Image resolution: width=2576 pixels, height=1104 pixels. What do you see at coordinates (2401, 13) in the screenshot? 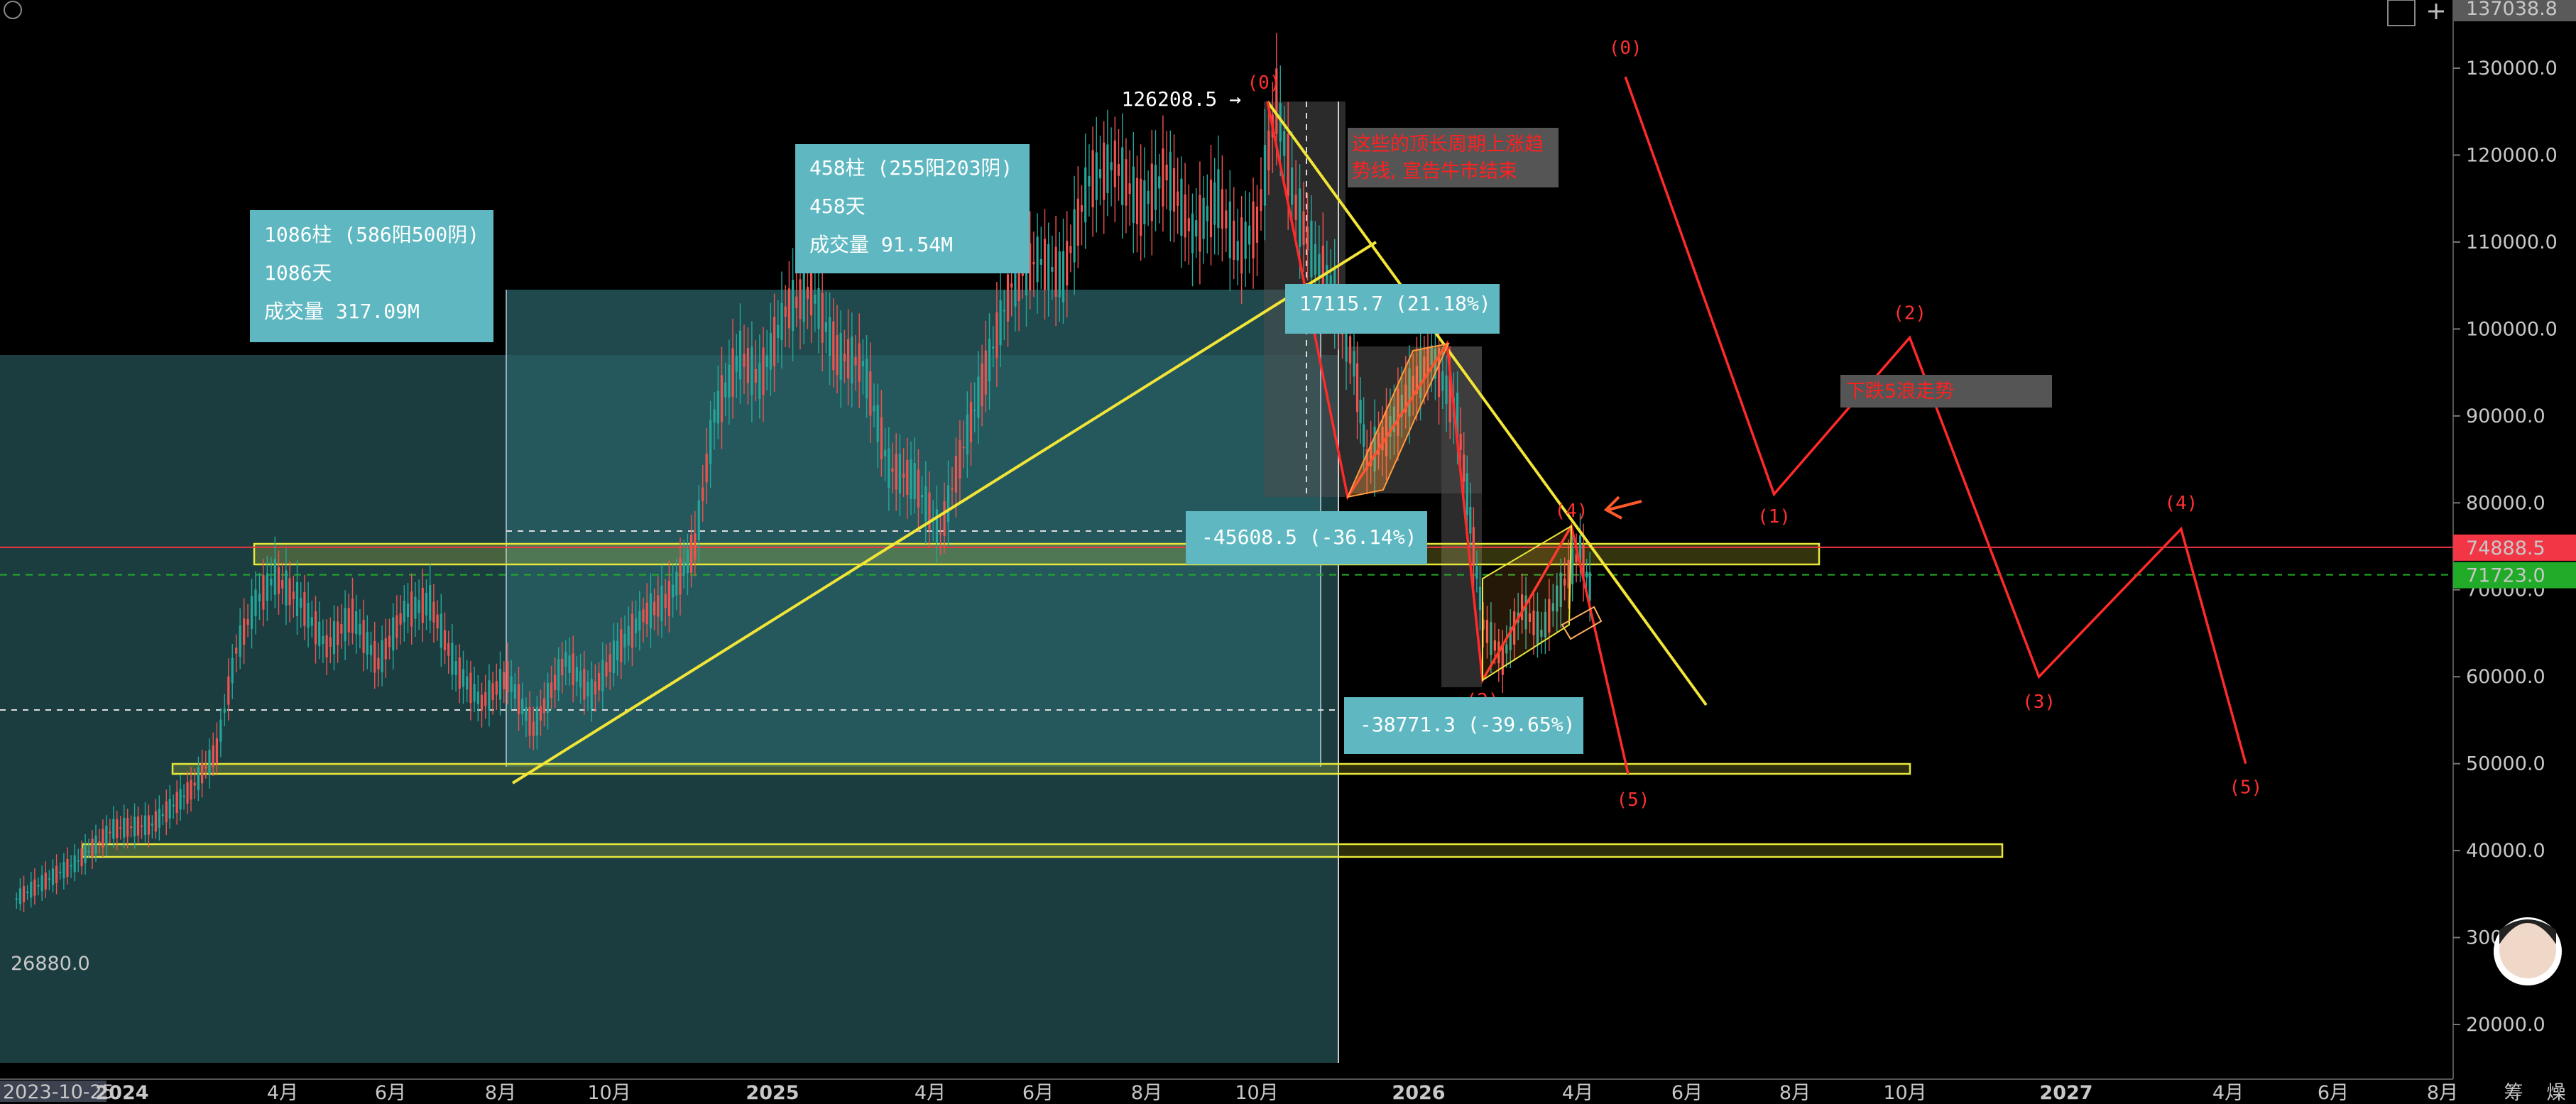
I see `zoom-box-icon` at bounding box center [2401, 13].